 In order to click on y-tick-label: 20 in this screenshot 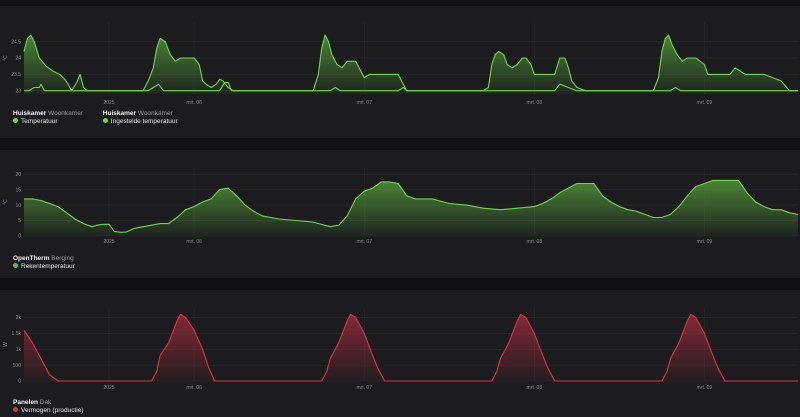, I will do `click(18, 175)`.